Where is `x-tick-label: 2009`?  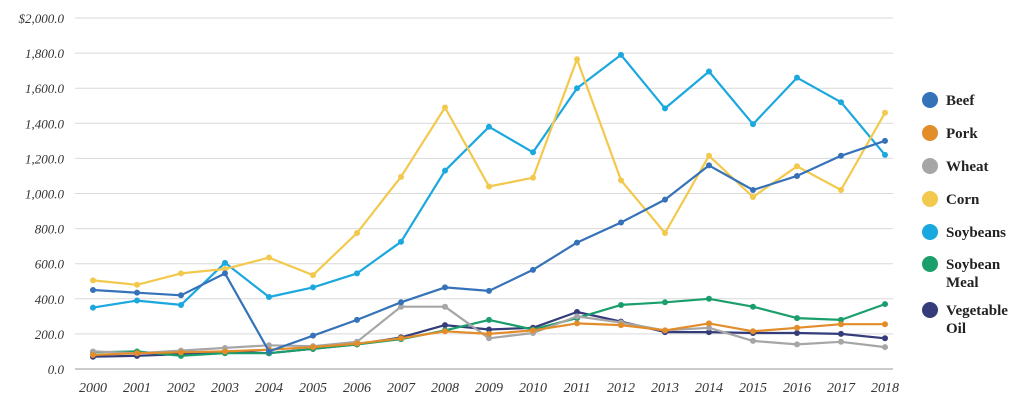 x-tick-label: 2009 is located at coordinates (489, 388).